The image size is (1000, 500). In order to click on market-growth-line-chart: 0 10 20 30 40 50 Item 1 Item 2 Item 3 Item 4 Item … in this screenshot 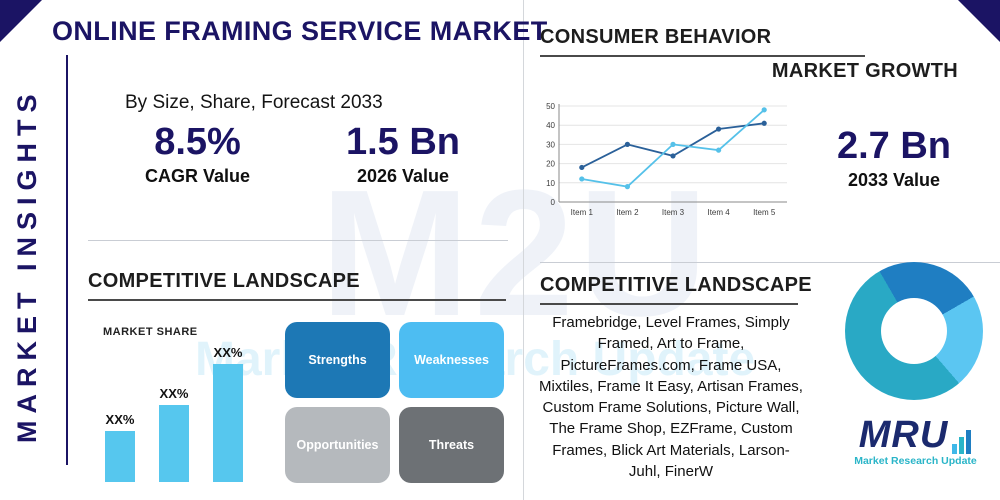, I will do `click(666, 159)`.